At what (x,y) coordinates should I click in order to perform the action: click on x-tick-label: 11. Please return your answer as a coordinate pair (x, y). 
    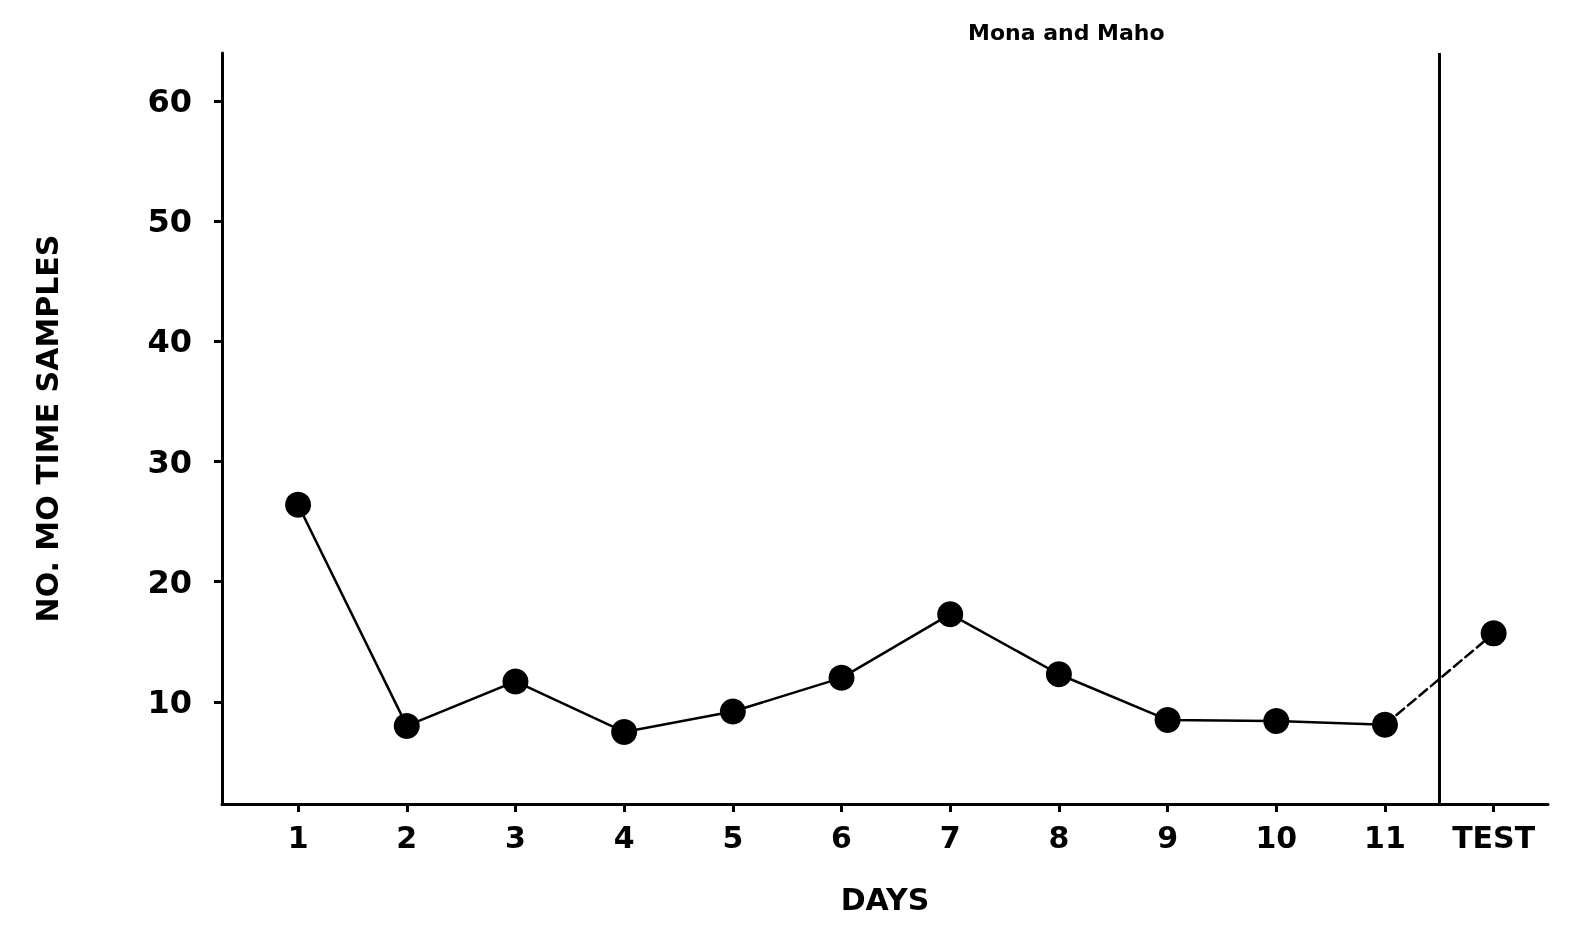
    Looking at the image, I should click on (1385, 837).